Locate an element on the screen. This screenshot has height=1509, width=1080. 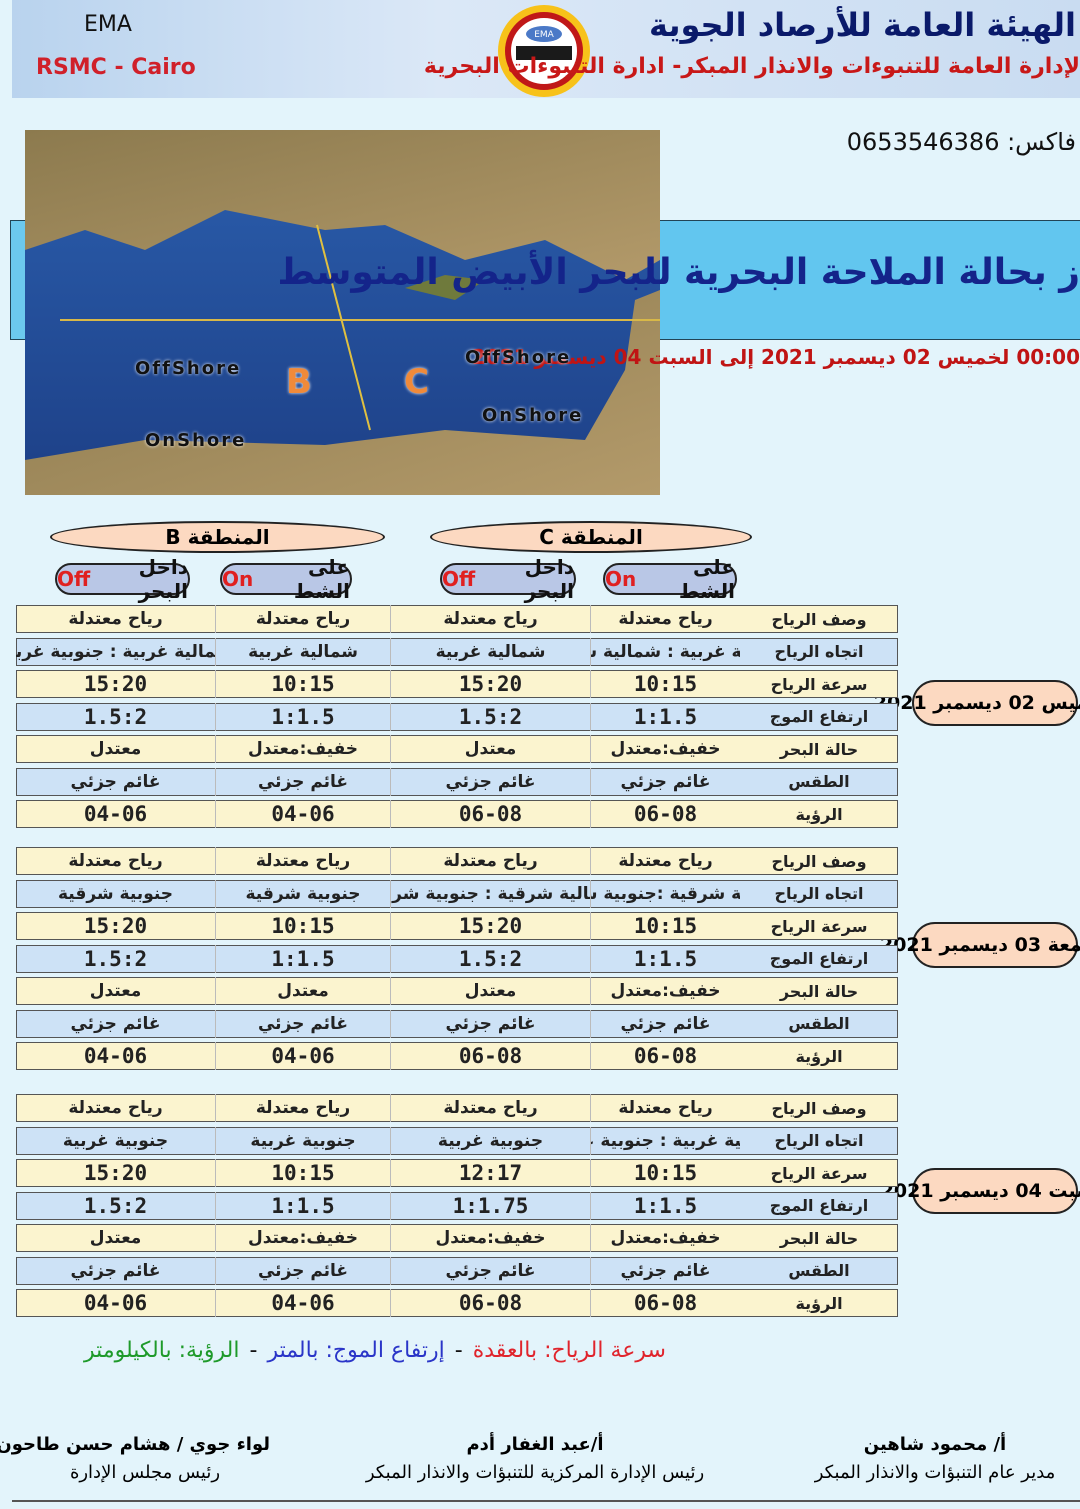
row-label: الطقس is located at coordinates (819, 1023).